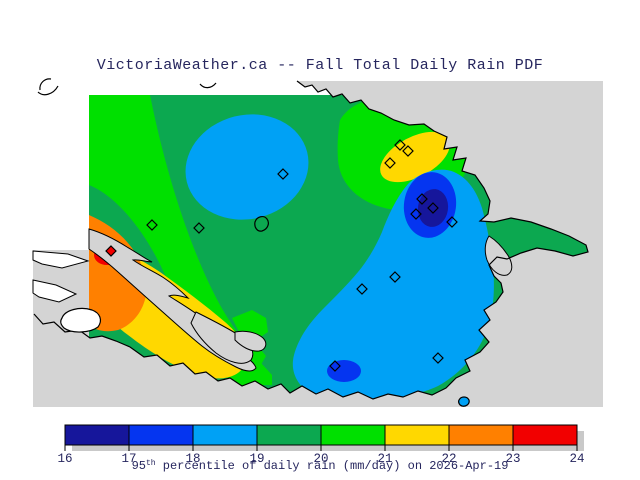 Image resolution: width=640 pixels, height=480 pixels. What do you see at coordinates (384, 459) in the screenshot?
I see `colorbar-tick-label: 21` at bounding box center [384, 459].